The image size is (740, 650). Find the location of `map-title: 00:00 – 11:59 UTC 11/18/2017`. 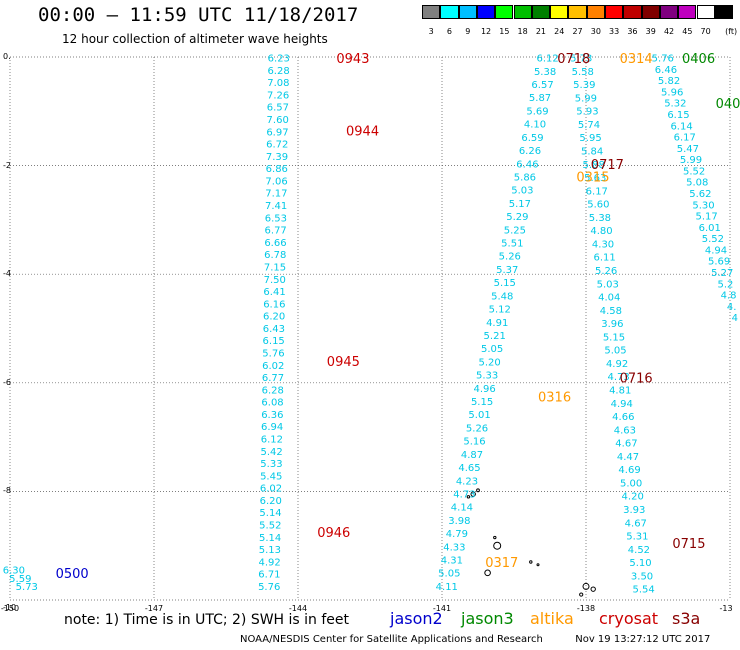

map-title: 00:00 – 11:59 UTC 11/18/2017 is located at coordinates (198, 15).